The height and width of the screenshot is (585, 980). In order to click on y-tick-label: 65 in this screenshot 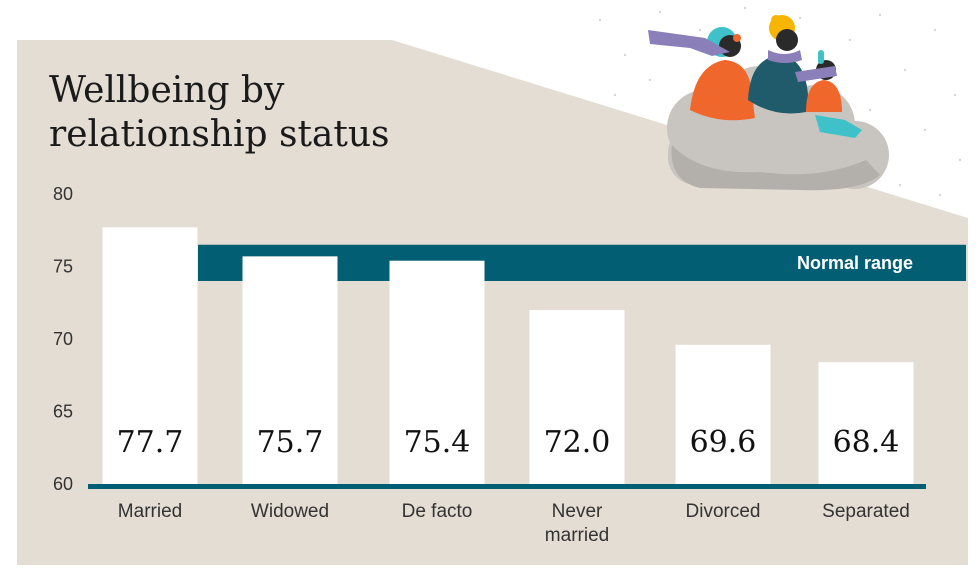, I will do `click(63, 412)`.